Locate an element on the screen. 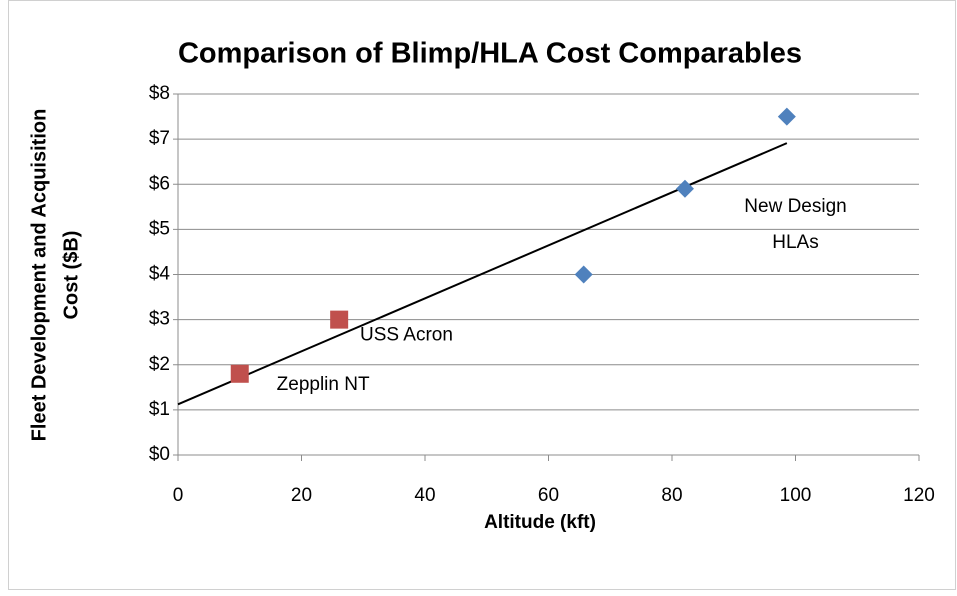  y-axis-label: Fleet Development and Acquisition is located at coordinates (39, 275).